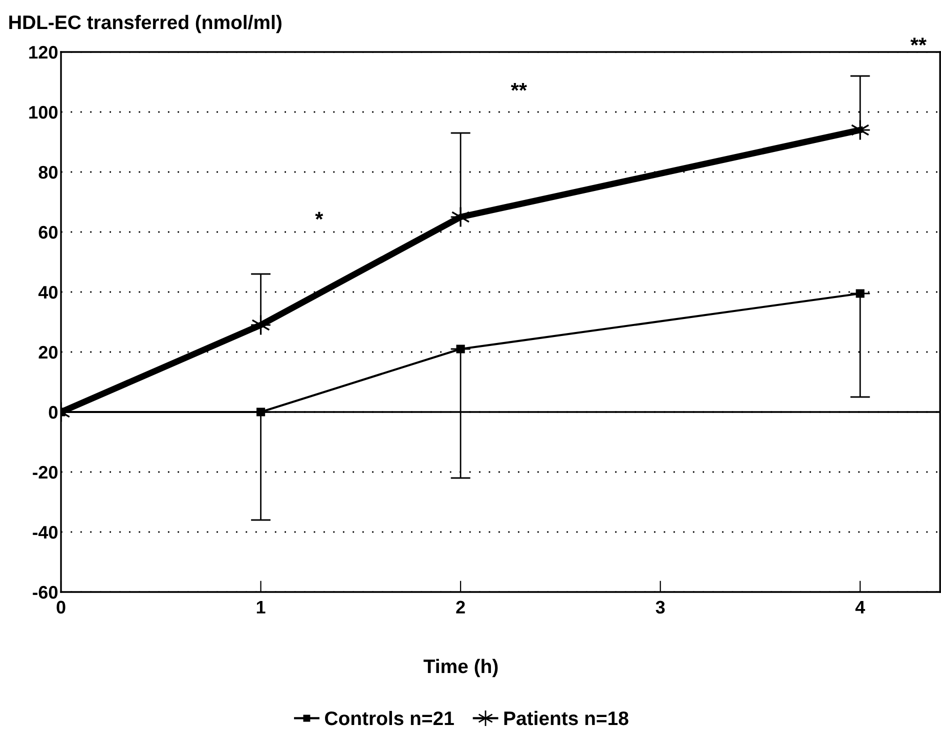 This screenshot has height=739, width=941. What do you see at coordinates (48, 232) in the screenshot?
I see `y-tick-label: 60` at bounding box center [48, 232].